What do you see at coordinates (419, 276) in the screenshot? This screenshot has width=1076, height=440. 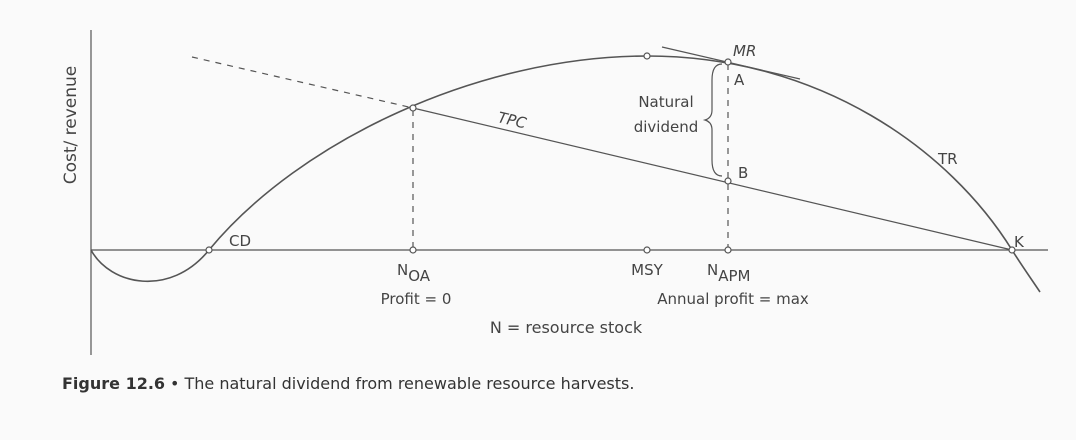 I see `noa-sub: OA` at bounding box center [419, 276].